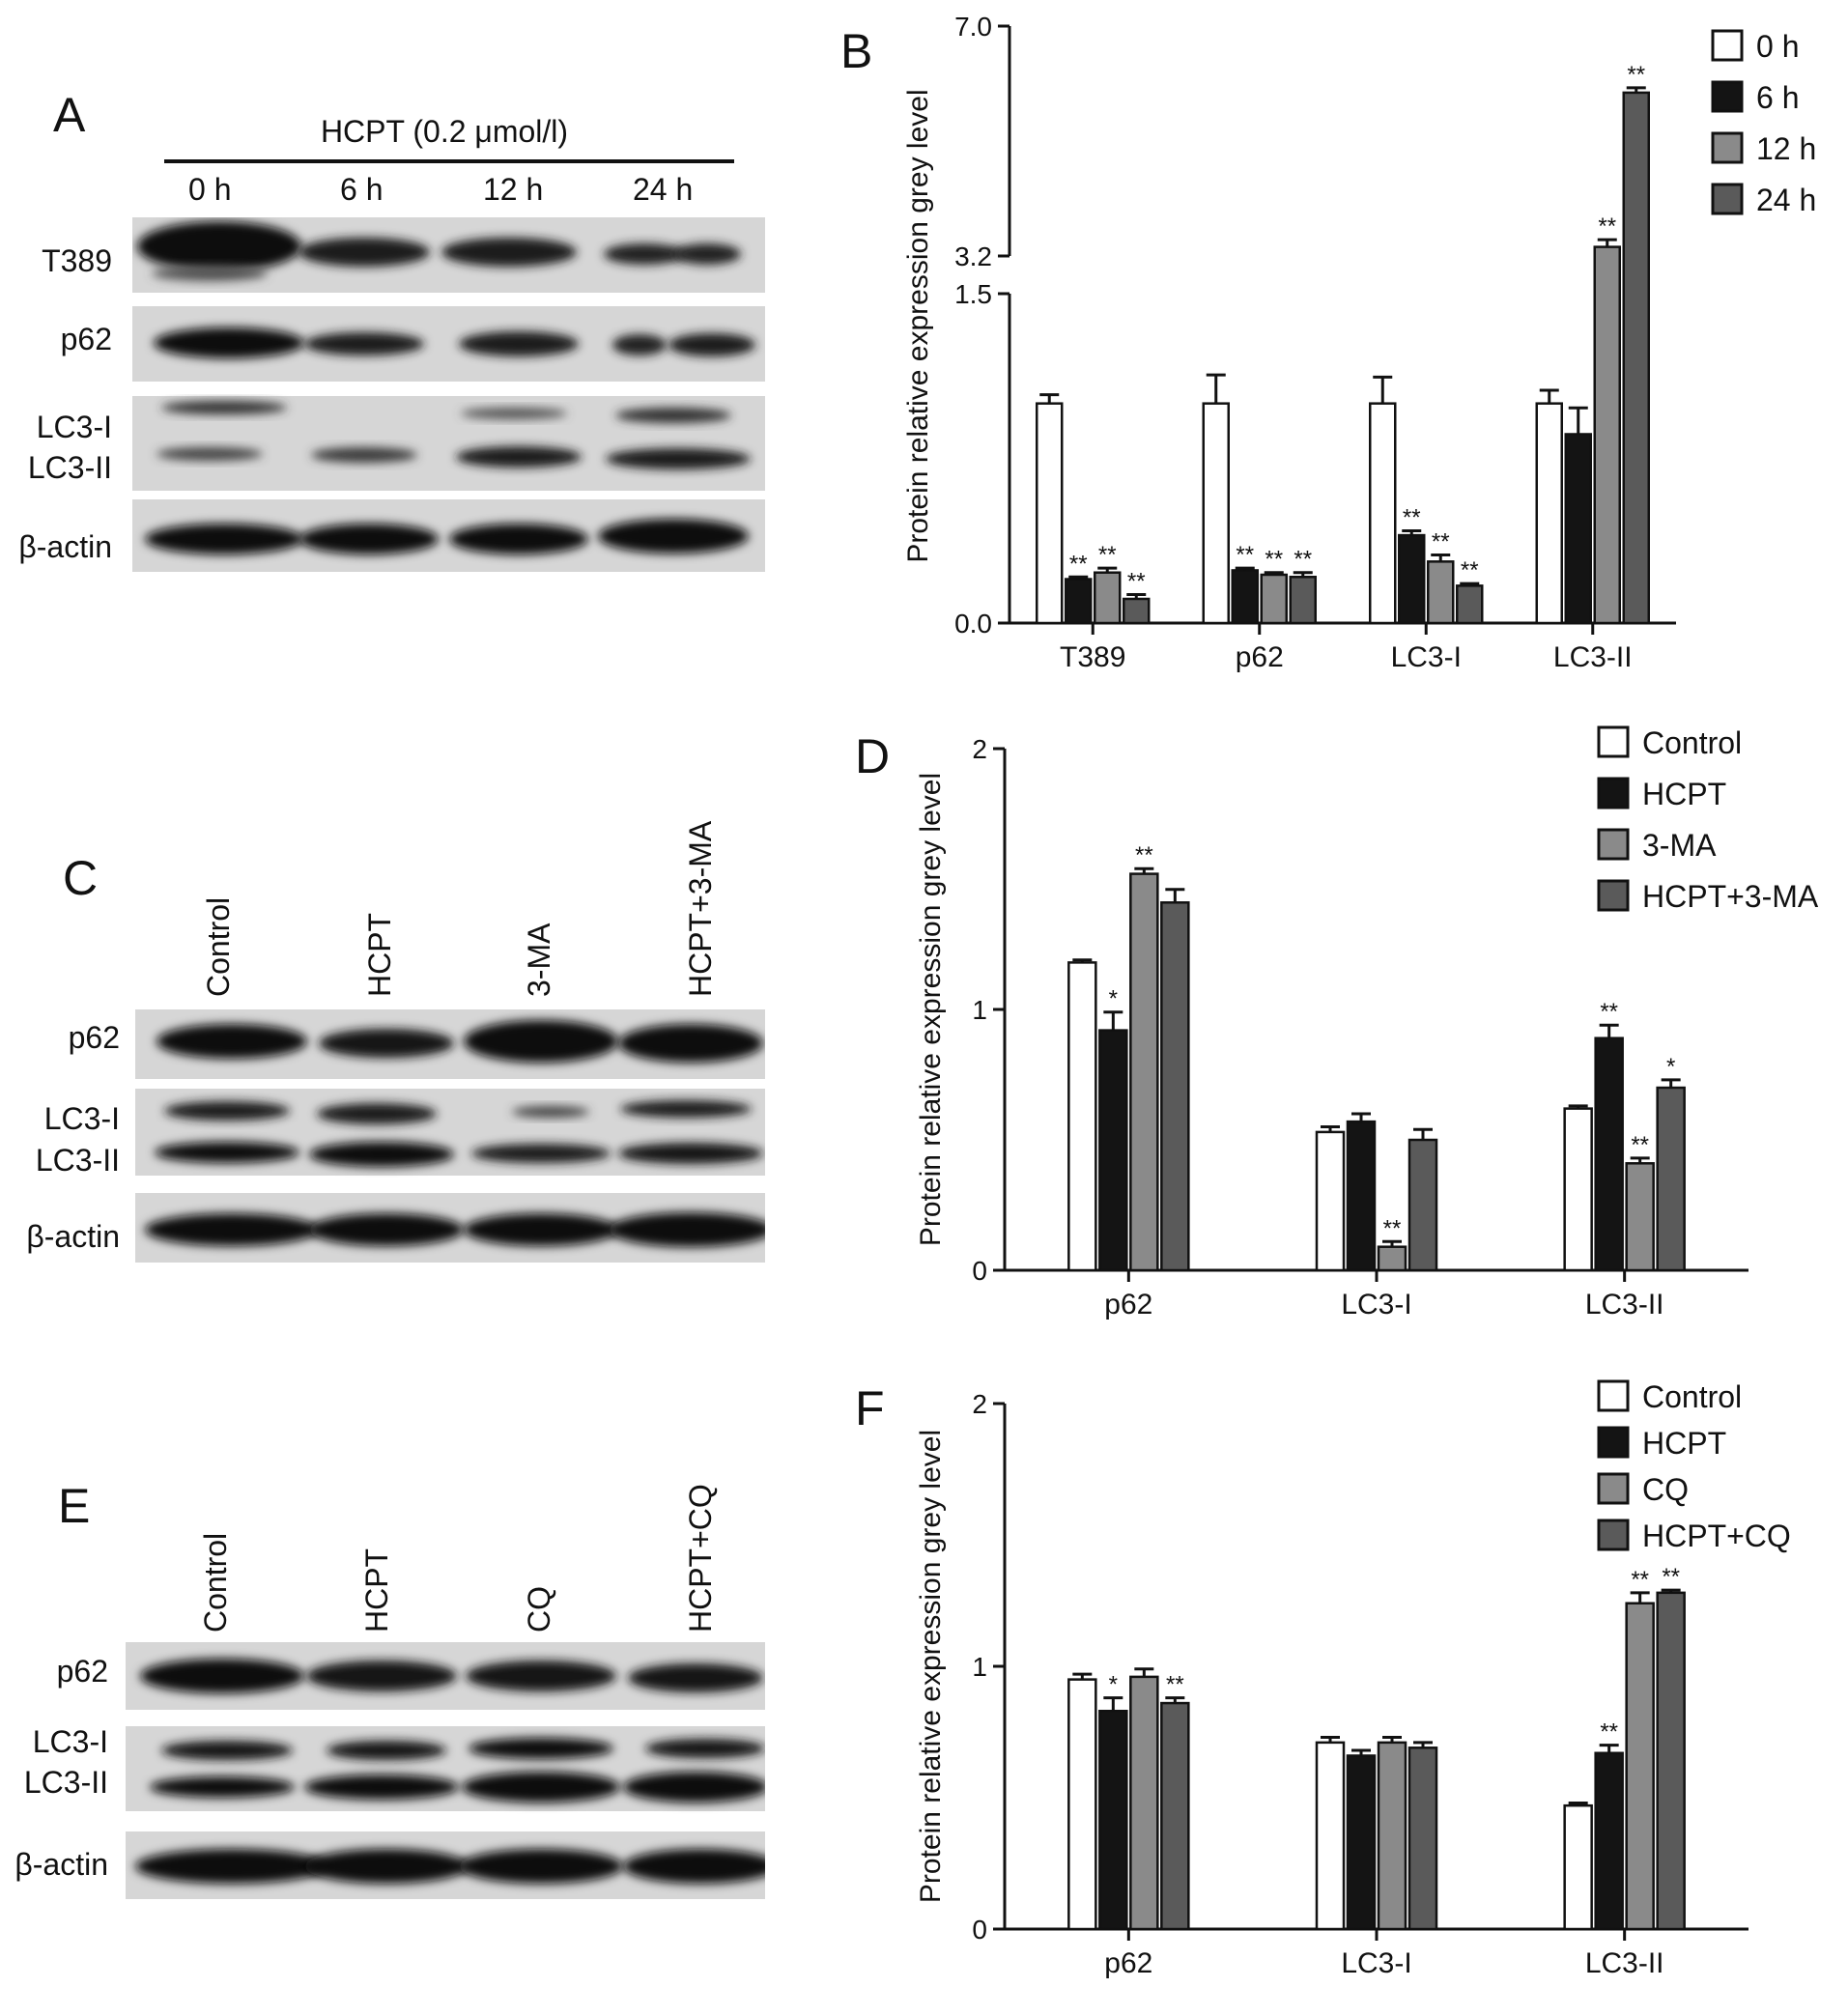 The height and width of the screenshot is (2016, 1848). I want to click on y-tick-label: 3.2, so click(973, 256).